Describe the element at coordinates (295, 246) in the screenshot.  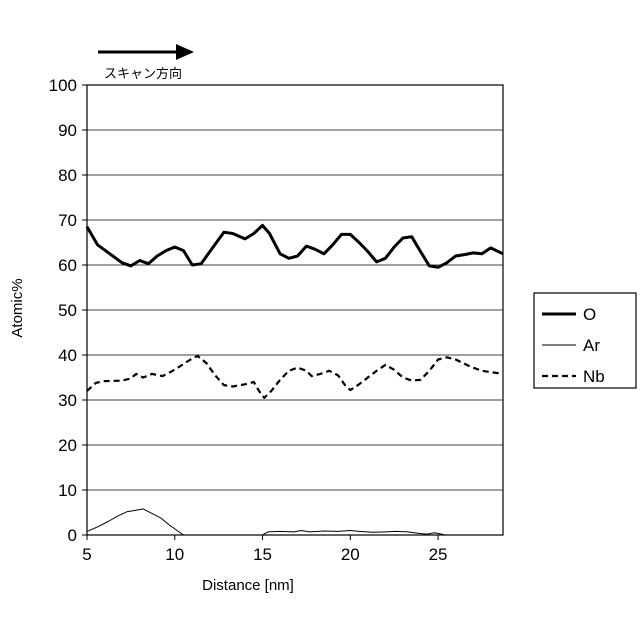
I see `series-line-o` at that location.